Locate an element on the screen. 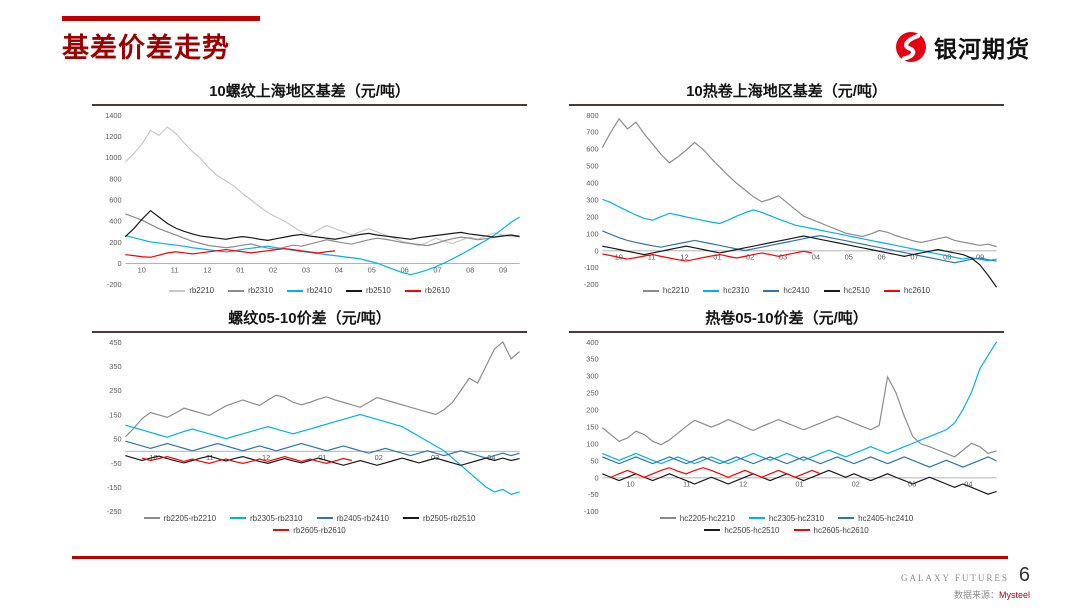 This screenshot has height=608, width=1080. series-line-hc2610 is located at coordinates (707, 256).